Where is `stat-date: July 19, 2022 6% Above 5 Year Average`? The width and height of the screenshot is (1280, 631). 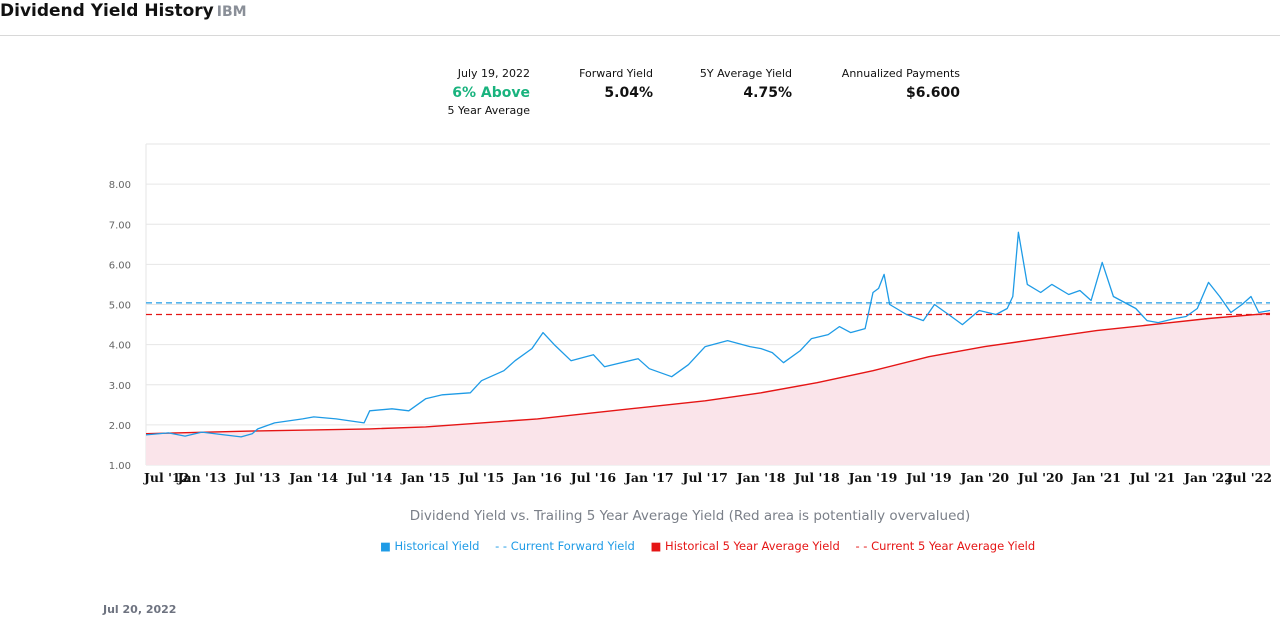 stat-date: July 19, 2022 6% Above 5 Year Average is located at coordinates (480, 92).